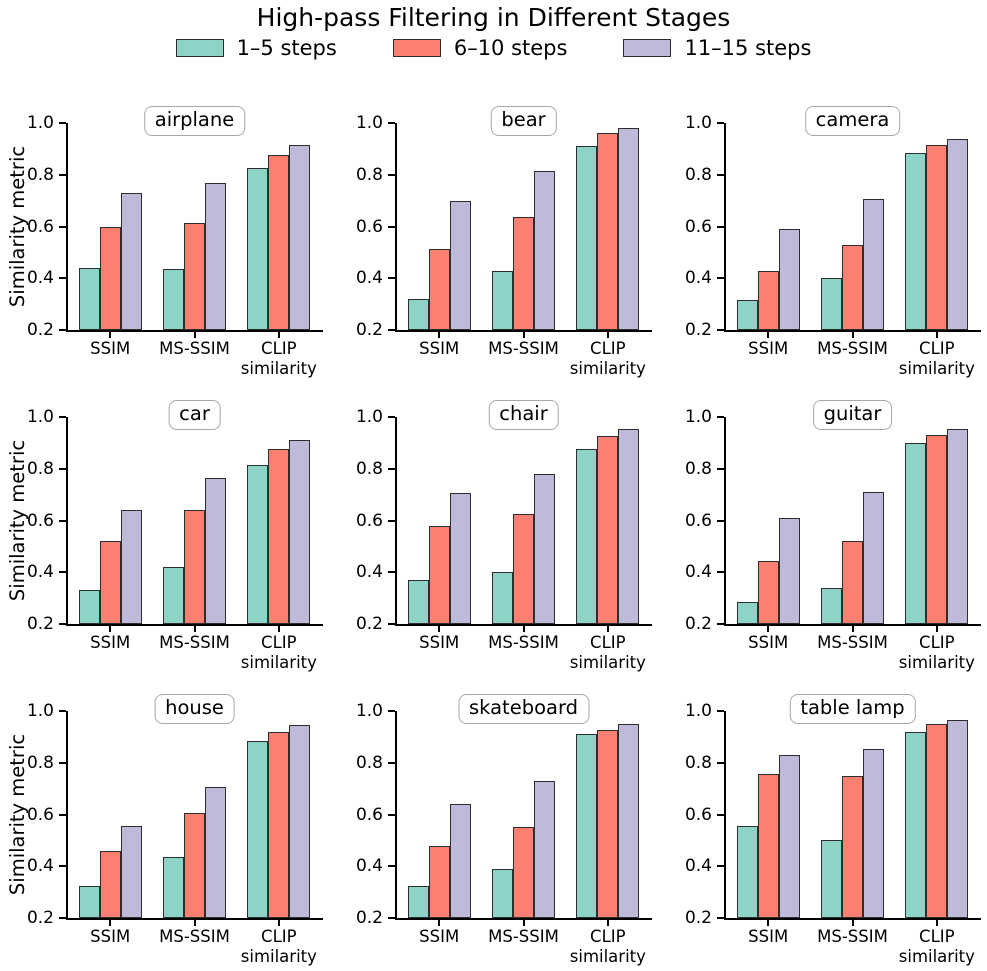  Describe the element at coordinates (748, 48) in the screenshot. I see `legend-label: 11–15 steps` at that location.